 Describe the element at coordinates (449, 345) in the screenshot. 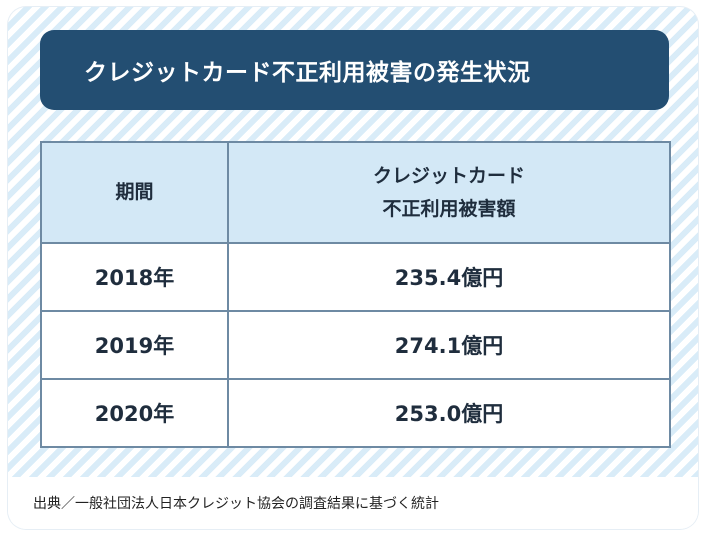

I see `amount-cell: 274.1億円` at that location.